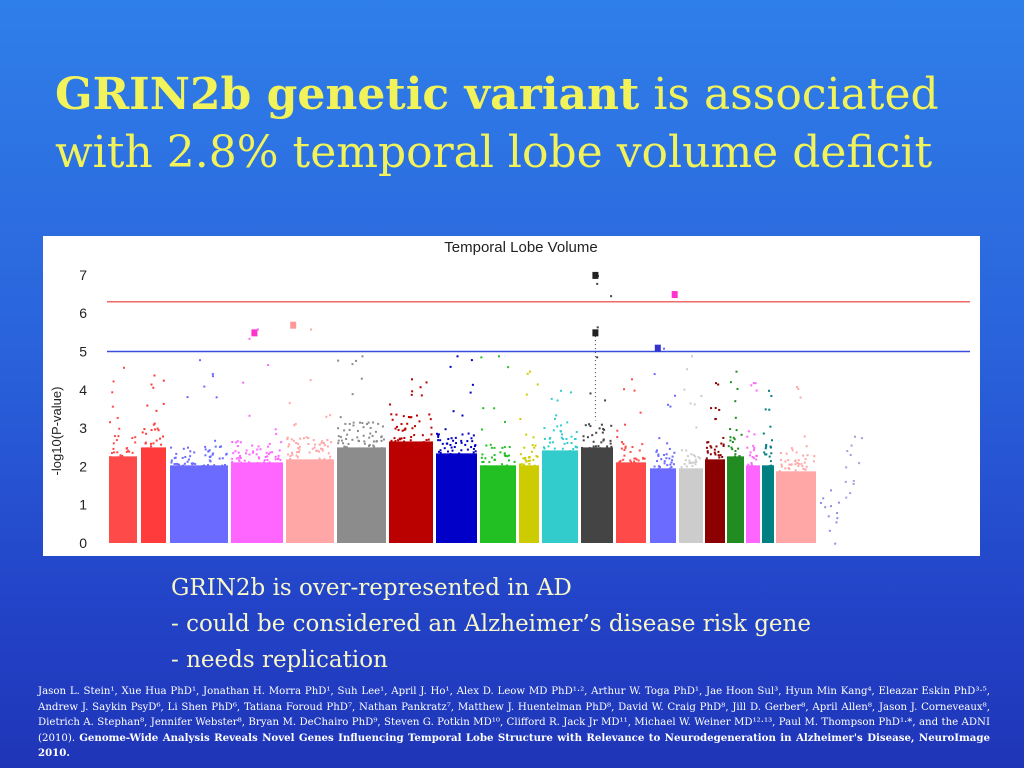 The width and height of the screenshot is (1024, 768). I want to click on y-tick-label: 7, so click(83, 275).